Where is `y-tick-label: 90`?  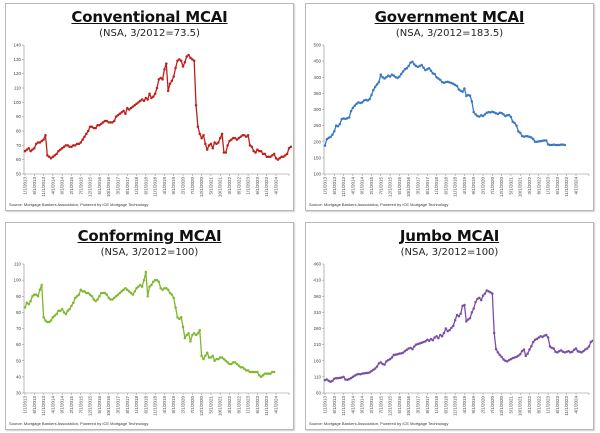
y-tick-label: 90 is located at coordinates (19, 116).